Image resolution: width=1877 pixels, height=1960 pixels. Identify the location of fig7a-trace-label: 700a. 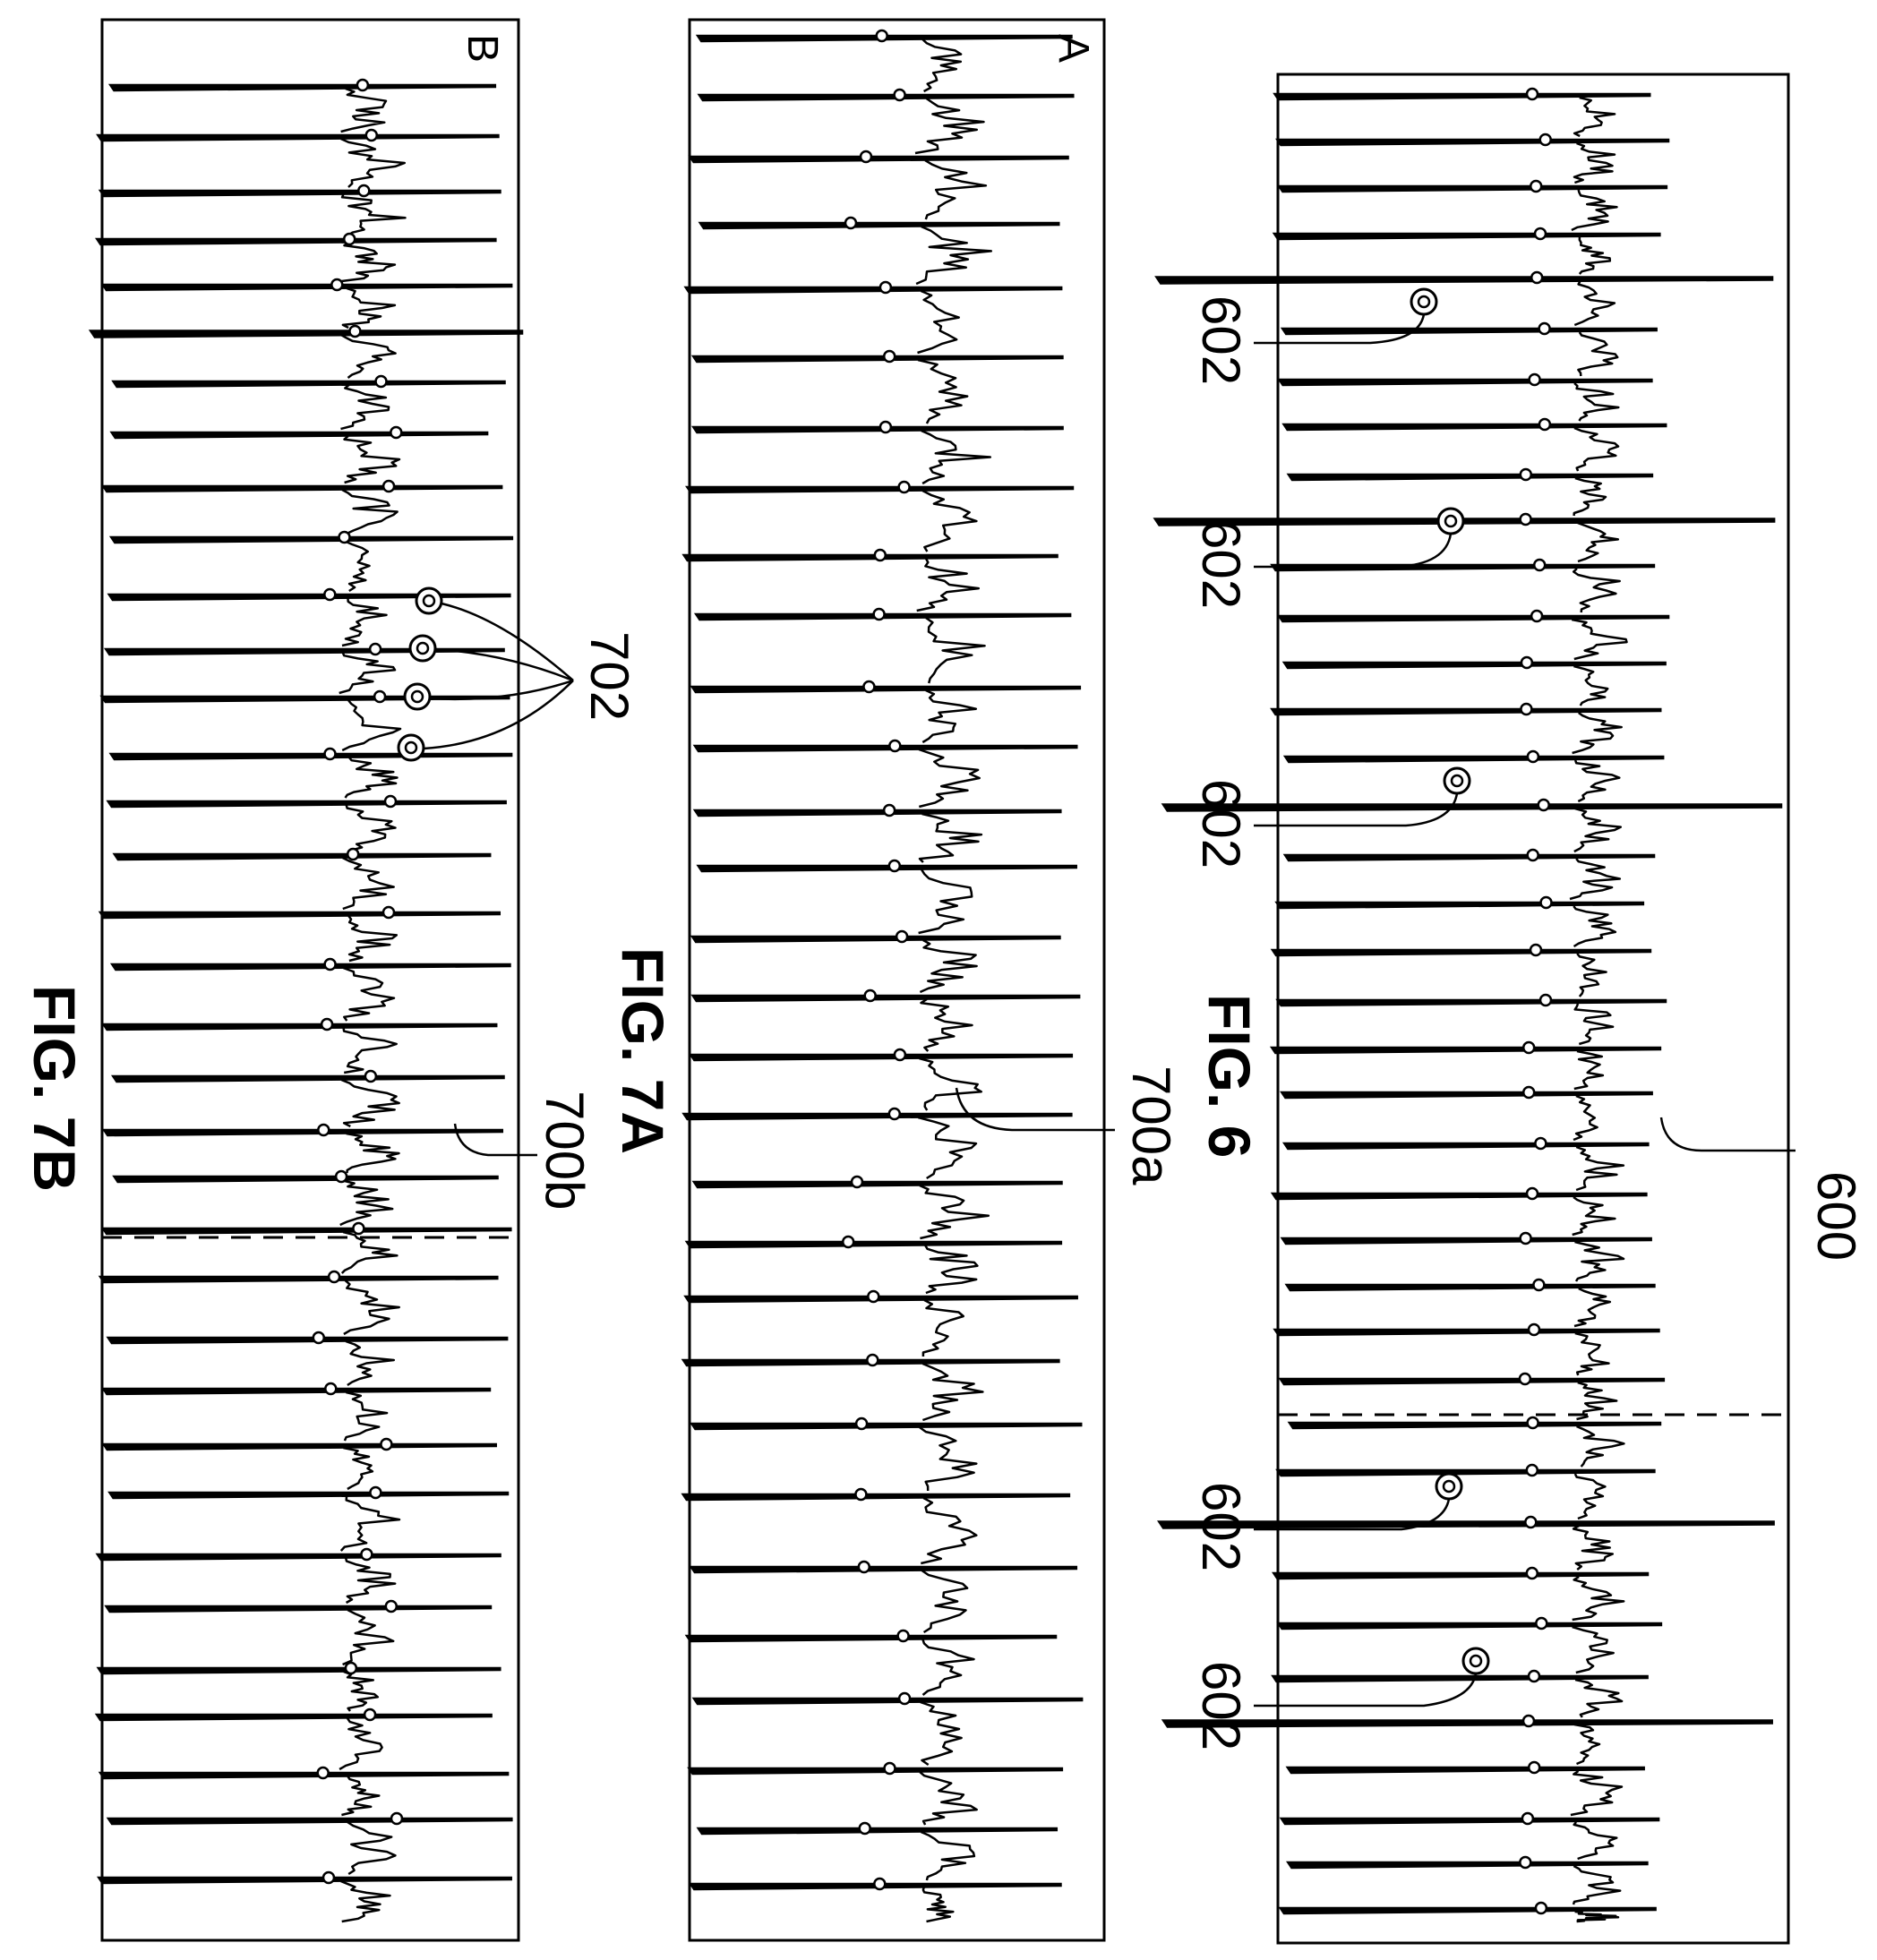
(1151, 1125).